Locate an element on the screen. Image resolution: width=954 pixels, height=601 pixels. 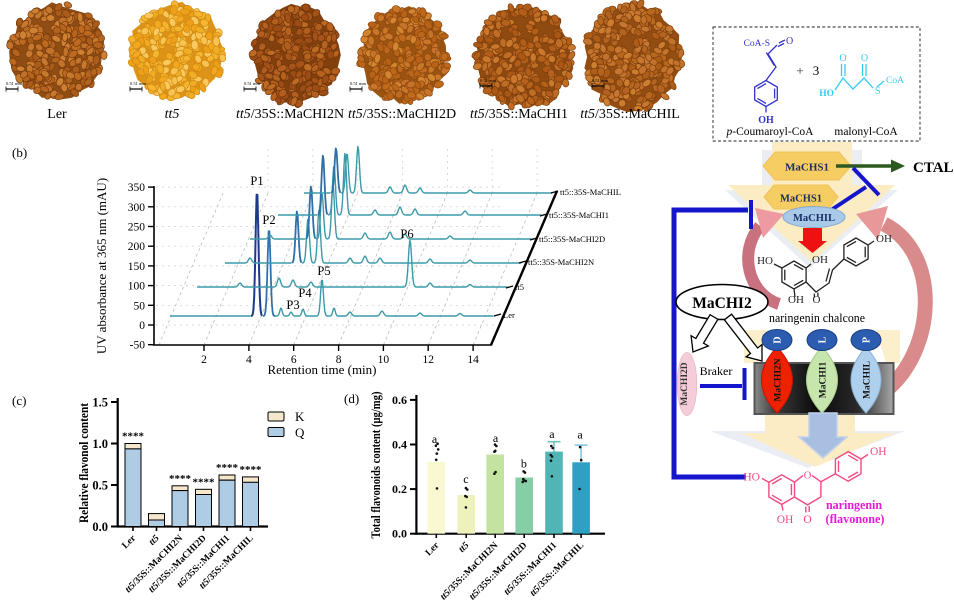
svg-text: 0.0 is located at coordinates (399, 534).